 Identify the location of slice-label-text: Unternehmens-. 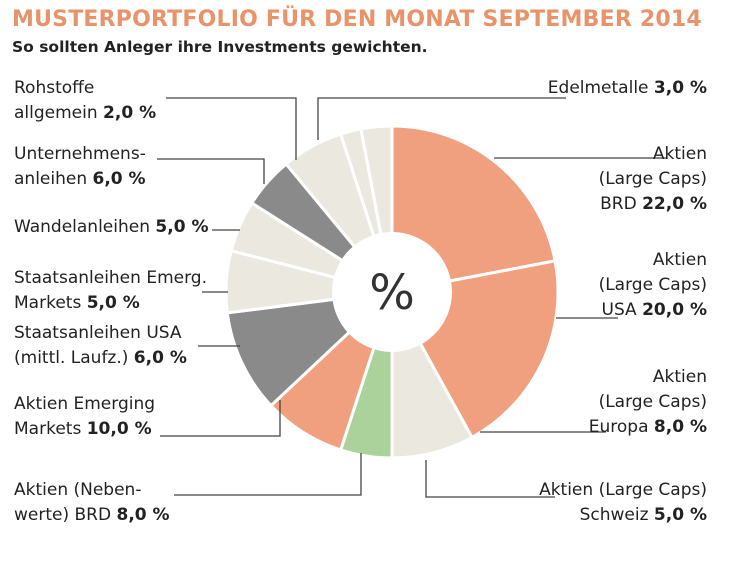
(80, 154).